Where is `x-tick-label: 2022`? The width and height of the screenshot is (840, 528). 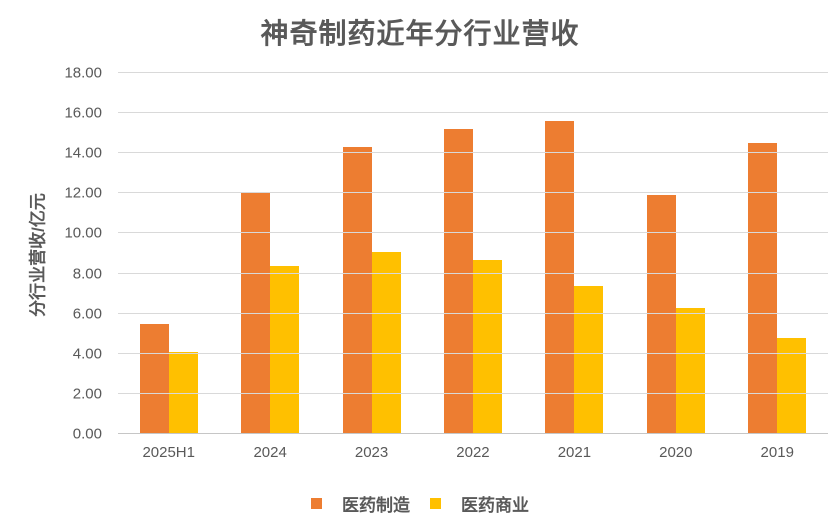 x-tick-label: 2022 is located at coordinates (473, 452).